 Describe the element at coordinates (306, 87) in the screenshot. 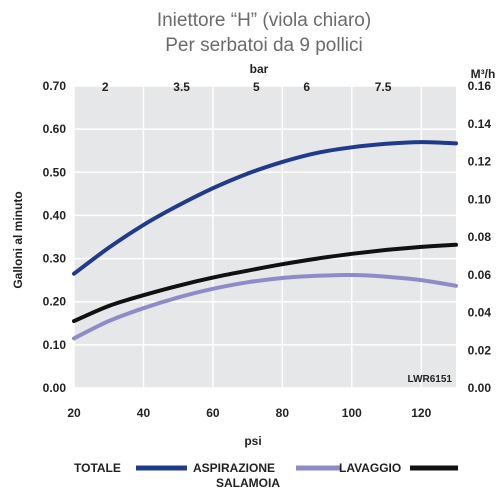

I see `top-tick-label: 6` at that location.